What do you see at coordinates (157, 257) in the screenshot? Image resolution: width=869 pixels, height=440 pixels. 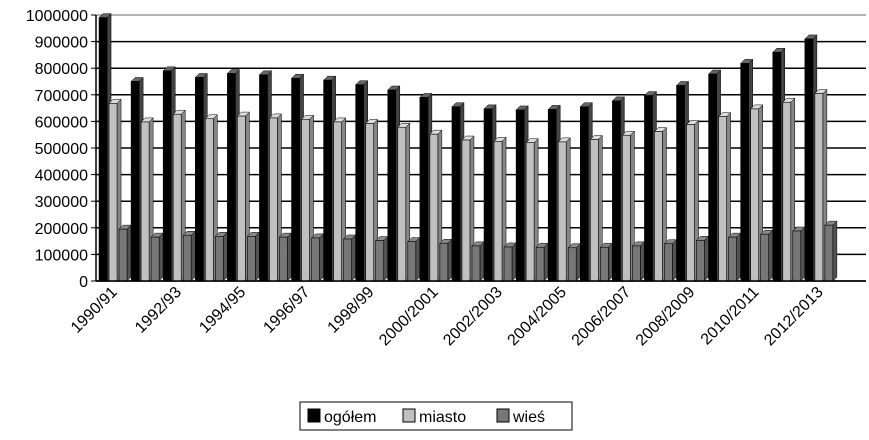 I see `bar-wieś-1991/92` at bounding box center [157, 257].